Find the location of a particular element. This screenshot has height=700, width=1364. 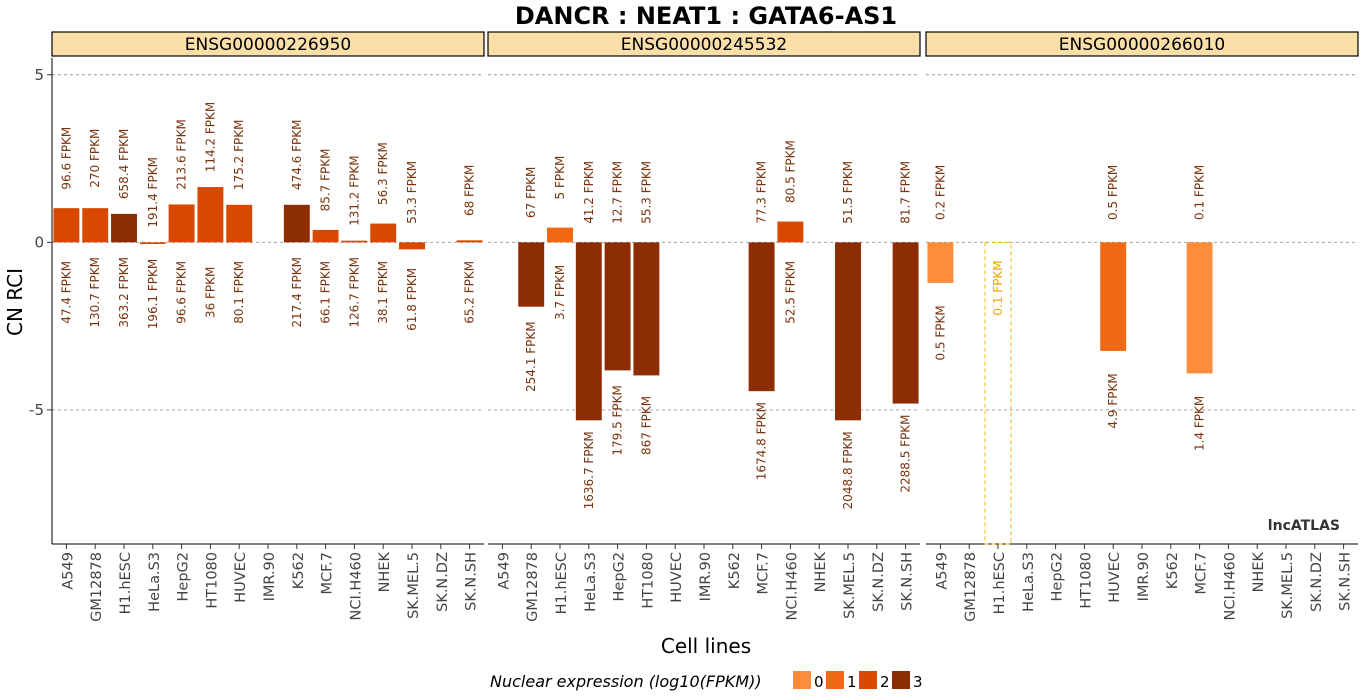

cytoplasm-fpkm-label: 41.2 FPKM is located at coordinates (589, 192).